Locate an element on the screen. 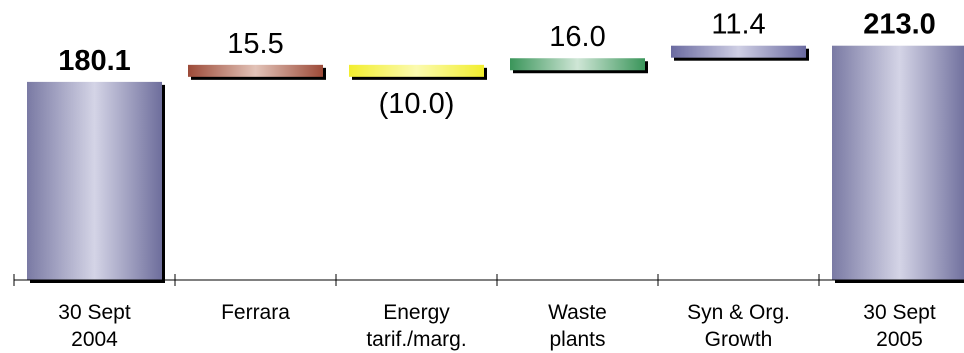  data-label: 11.4 is located at coordinates (738, 25).